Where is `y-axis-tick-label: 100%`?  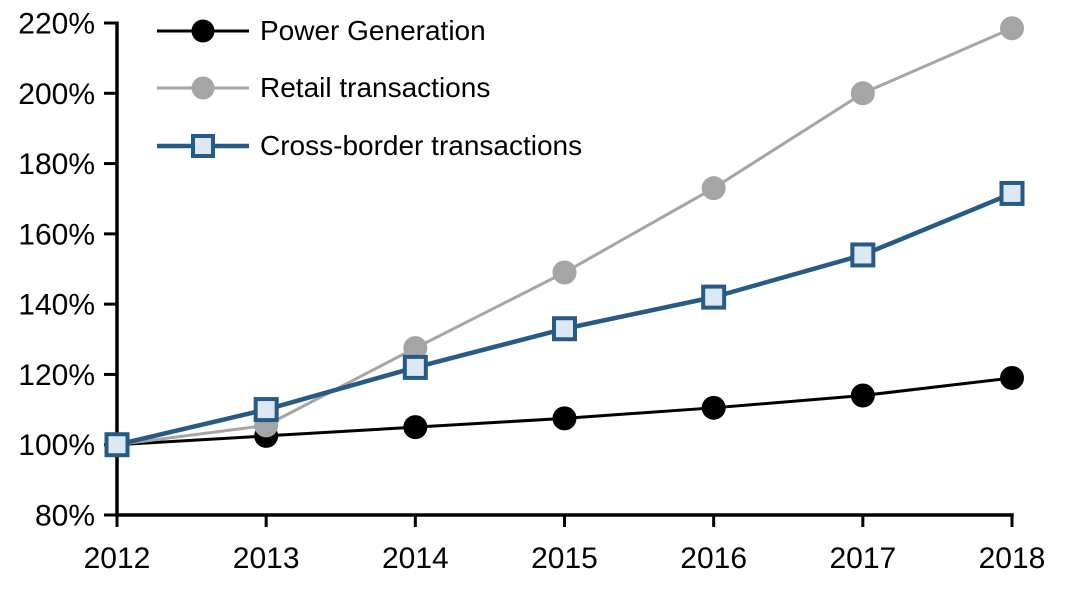
y-axis-tick-label: 100% is located at coordinates (56, 445).